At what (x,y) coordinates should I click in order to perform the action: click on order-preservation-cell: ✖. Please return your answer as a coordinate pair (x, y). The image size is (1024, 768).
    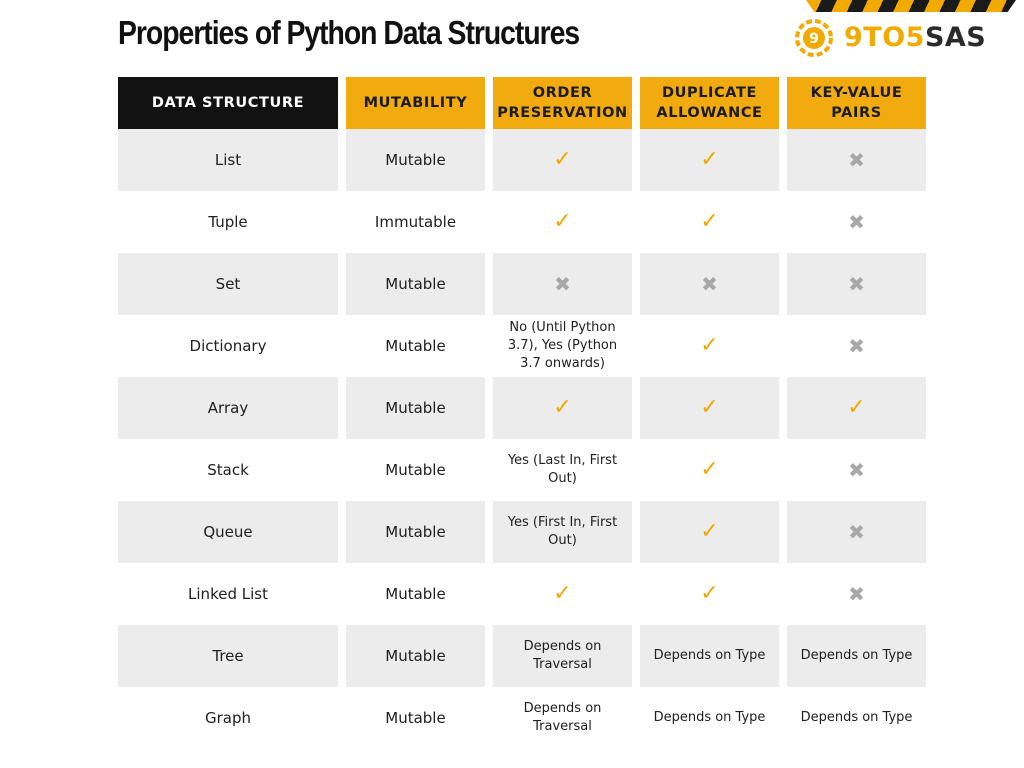
    Looking at the image, I should click on (562, 284).